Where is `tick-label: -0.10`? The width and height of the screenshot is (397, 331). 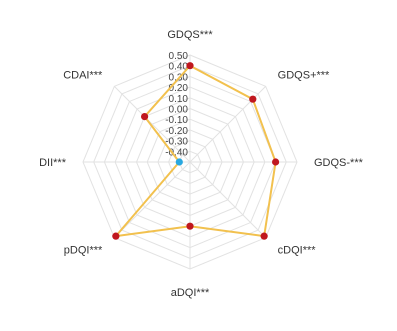 tick-label: -0.10 is located at coordinates (176, 120).